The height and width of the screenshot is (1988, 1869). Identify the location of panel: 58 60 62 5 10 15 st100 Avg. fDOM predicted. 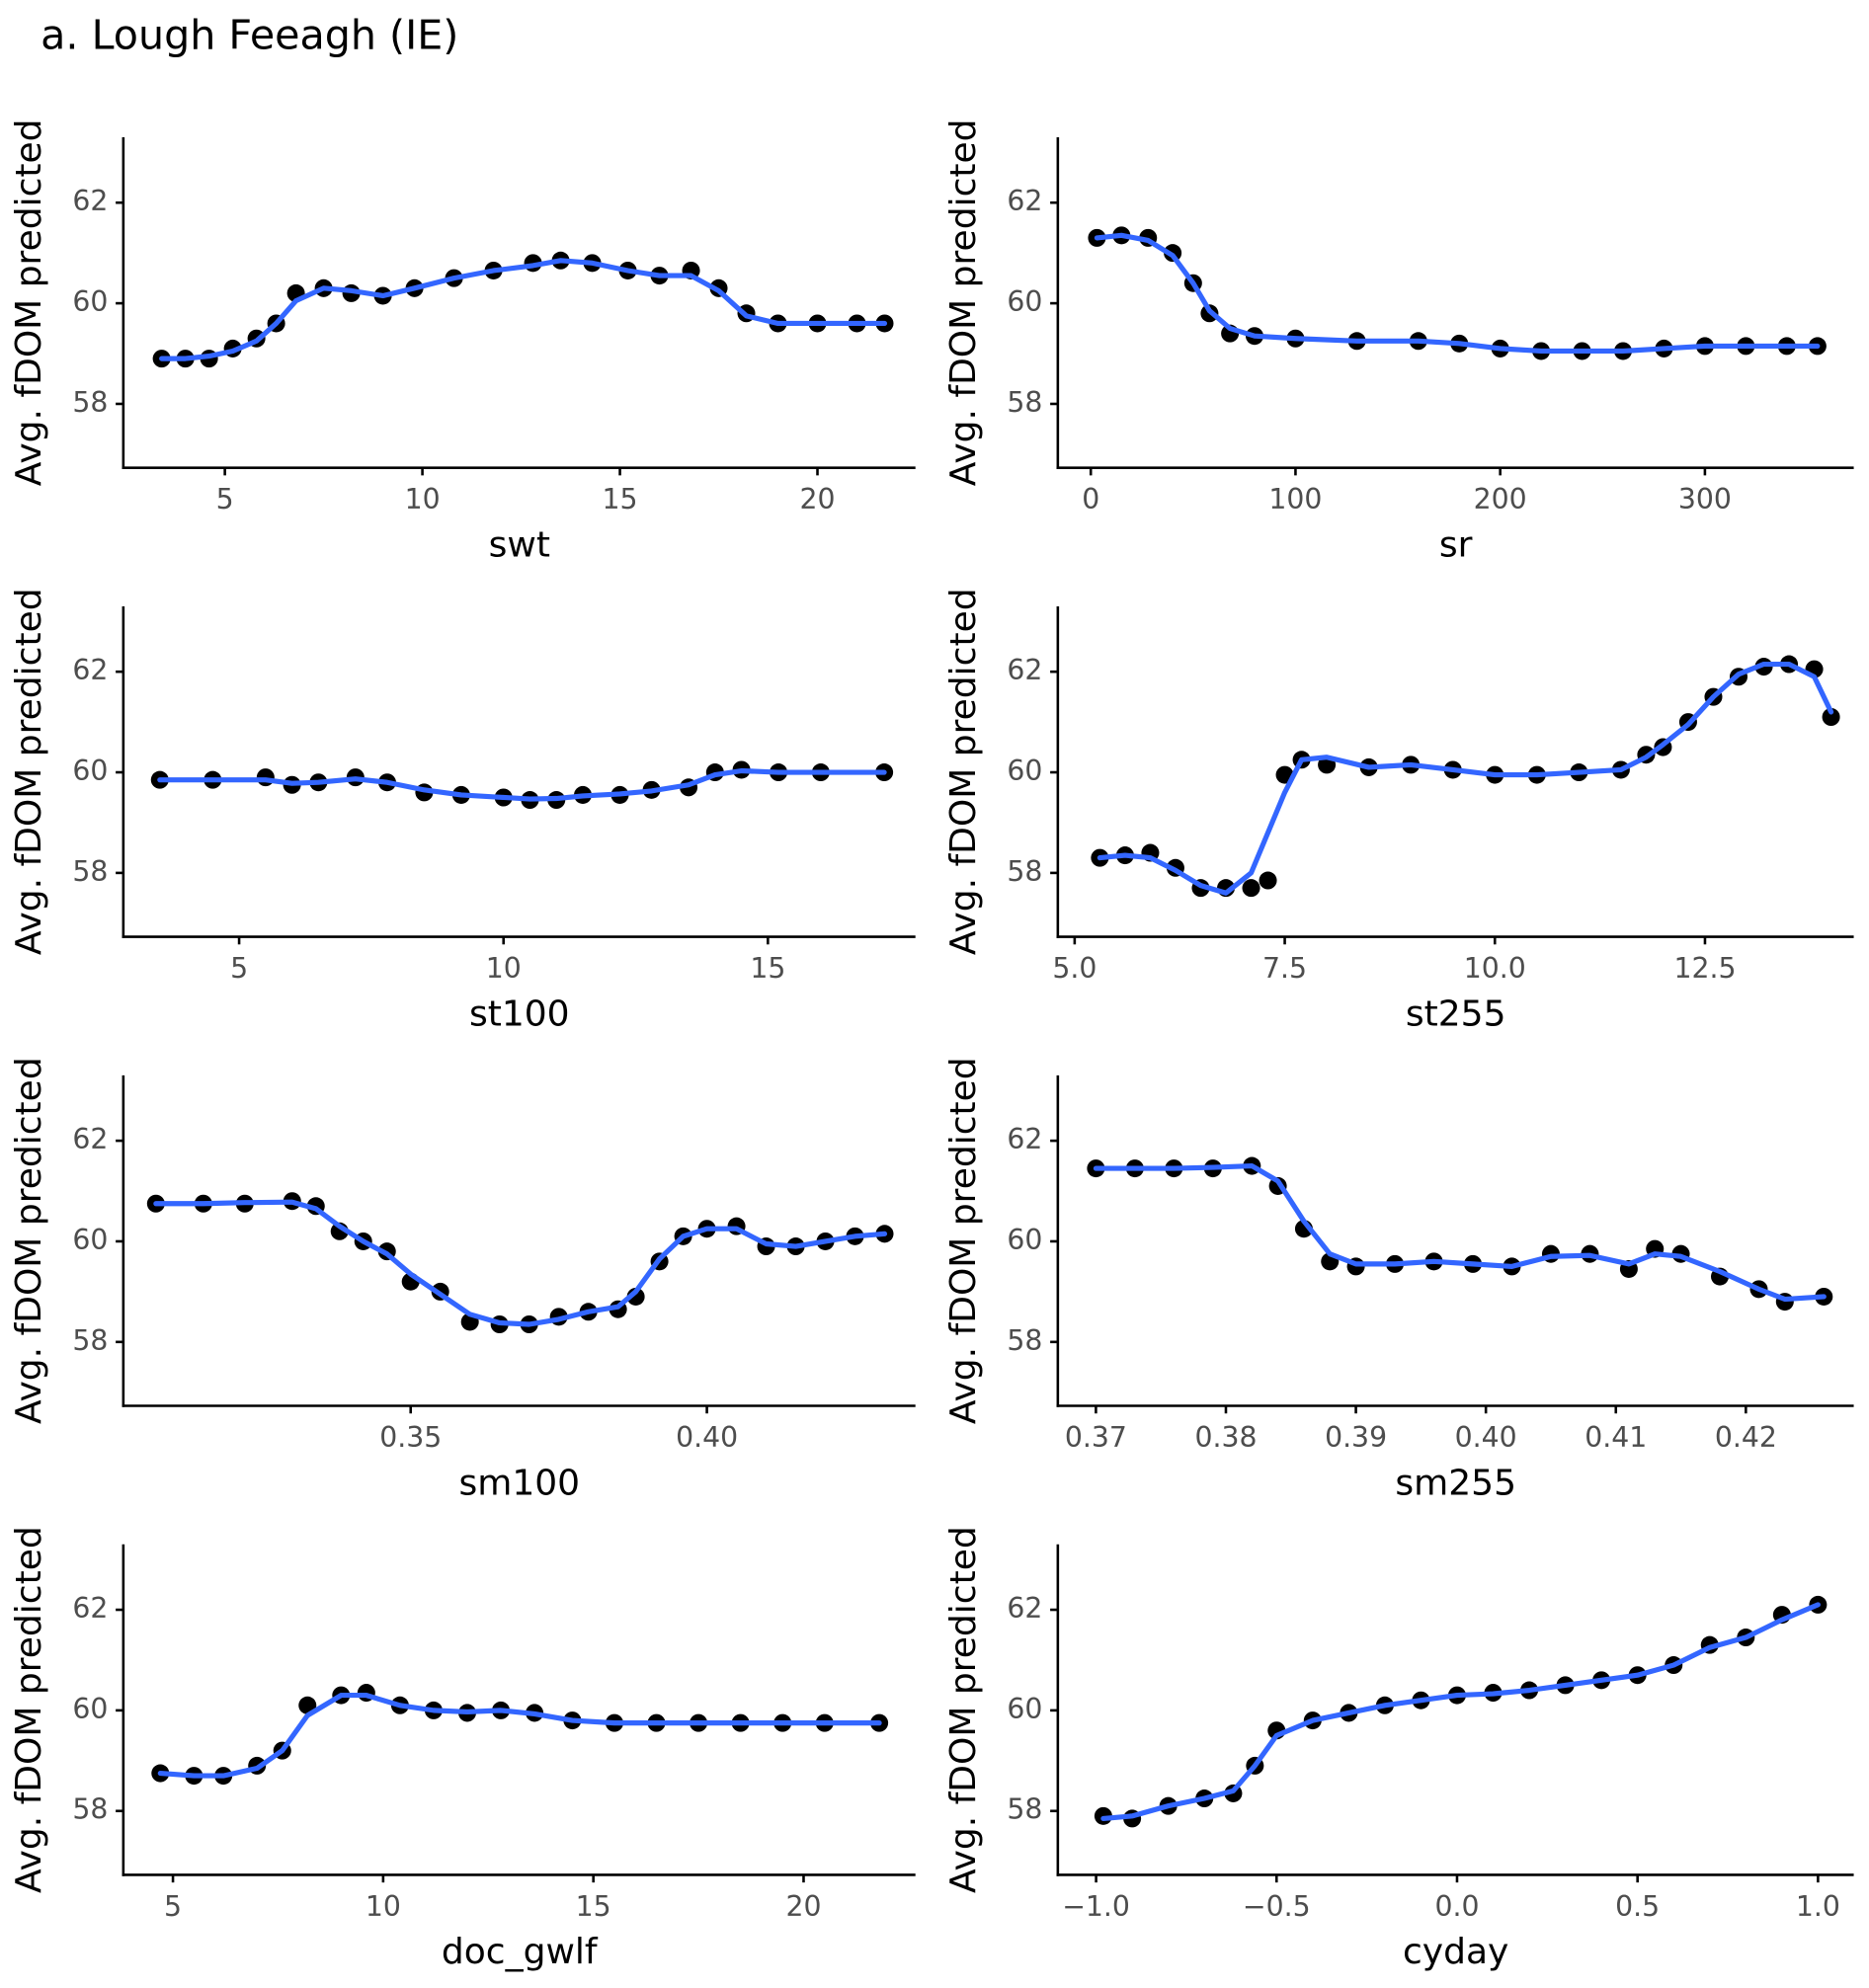
(463, 811).